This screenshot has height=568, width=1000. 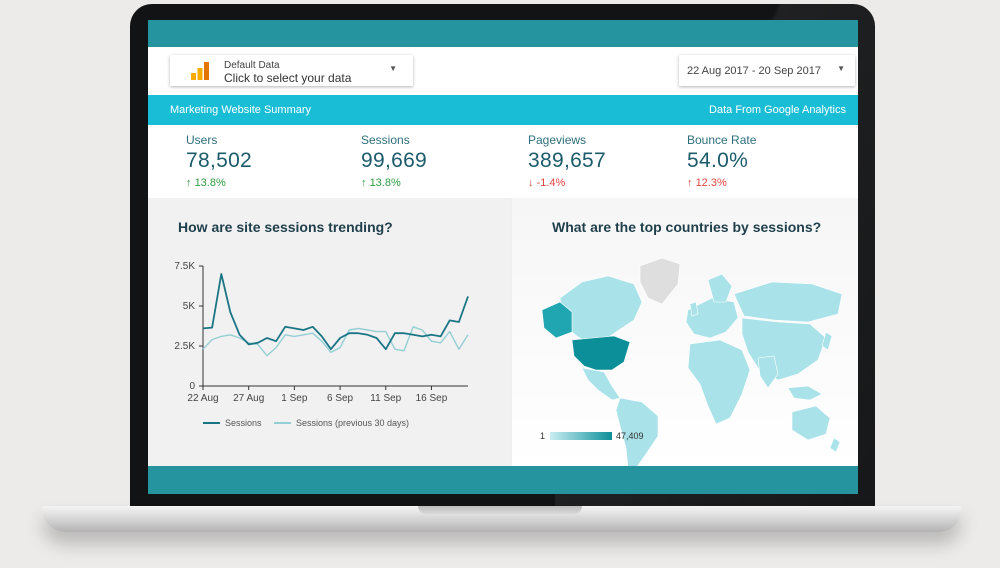 What do you see at coordinates (630, 436) in the screenshot?
I see `map-scale-max: 47,409` at bounding box center [630, 436].